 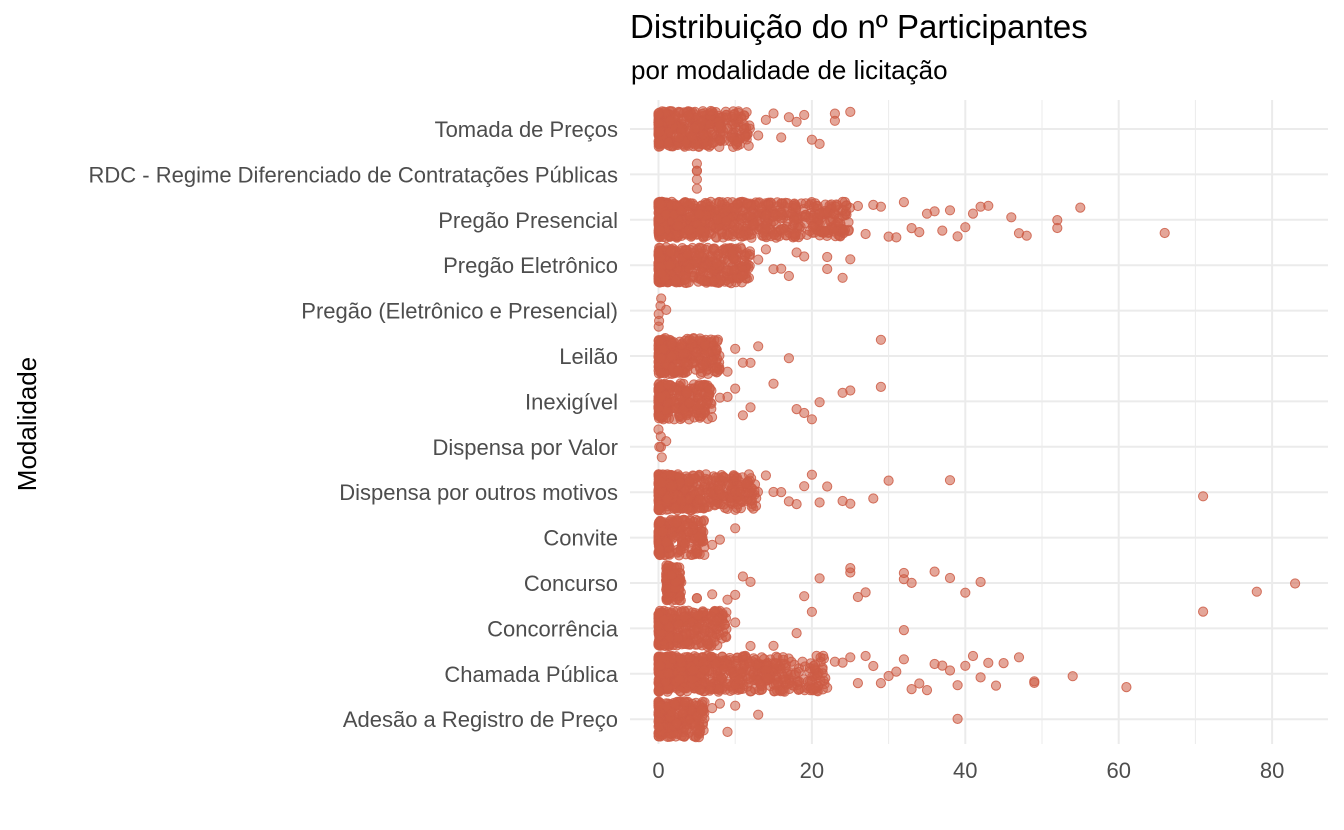 What do you see at coordinates (1272, 770) in the screenshot?
I see `x-tick-label: 80` at bounding box center [1272, 770].